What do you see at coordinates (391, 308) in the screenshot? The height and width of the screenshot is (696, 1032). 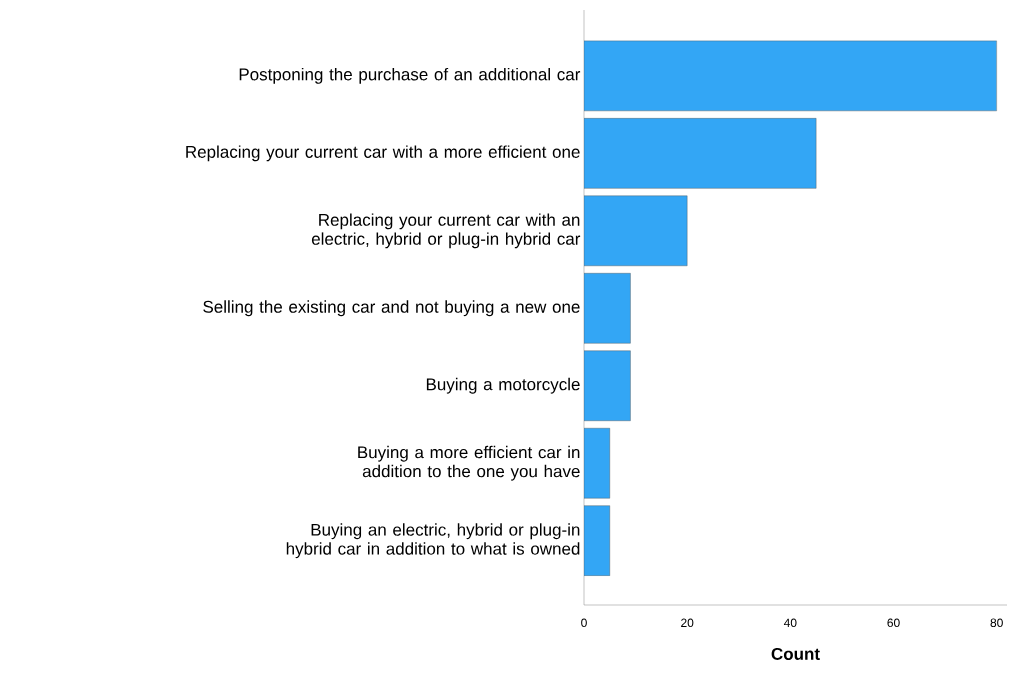 I see `y-tick-label: Selling the existing car and not buying a new one` at bounding box center [391, 308].